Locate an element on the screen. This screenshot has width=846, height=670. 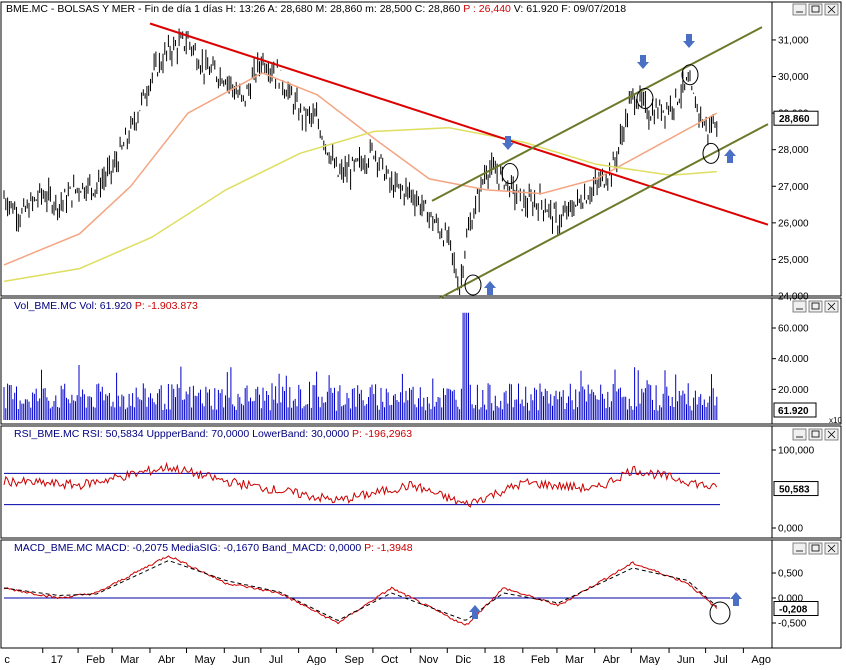
x-axis-label: Ago is located at coordinates (761, 659).